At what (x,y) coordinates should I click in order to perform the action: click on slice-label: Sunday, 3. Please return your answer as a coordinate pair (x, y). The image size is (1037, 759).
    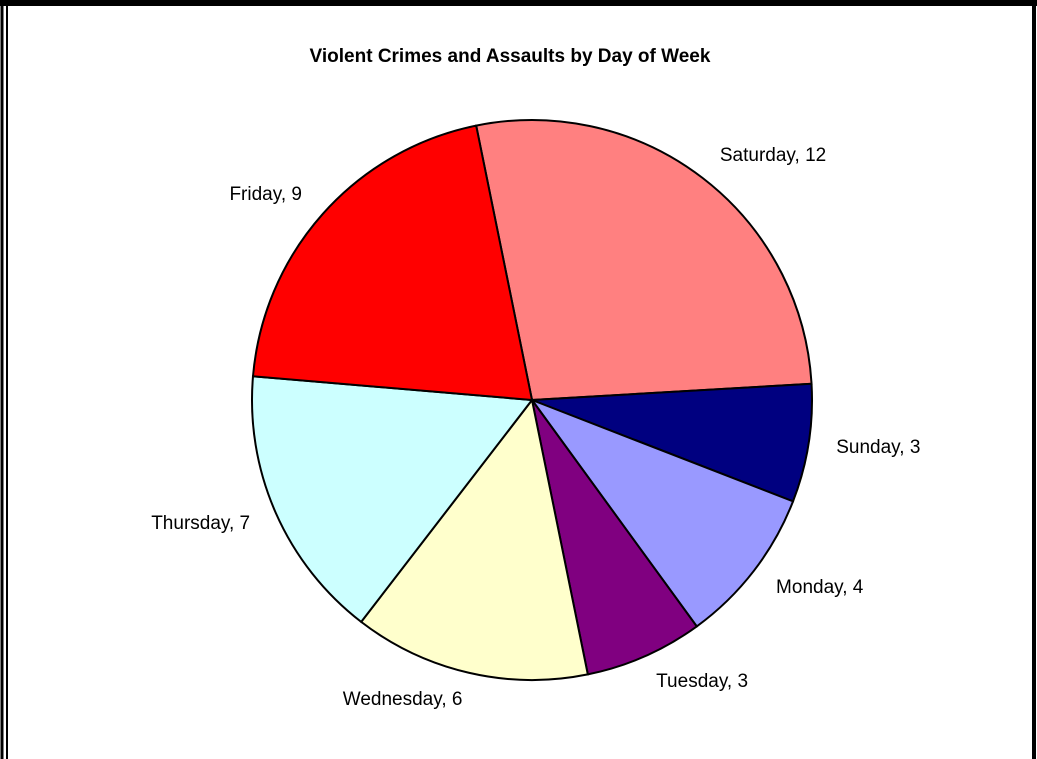
    Looking at the image, I should click on (878, 447).